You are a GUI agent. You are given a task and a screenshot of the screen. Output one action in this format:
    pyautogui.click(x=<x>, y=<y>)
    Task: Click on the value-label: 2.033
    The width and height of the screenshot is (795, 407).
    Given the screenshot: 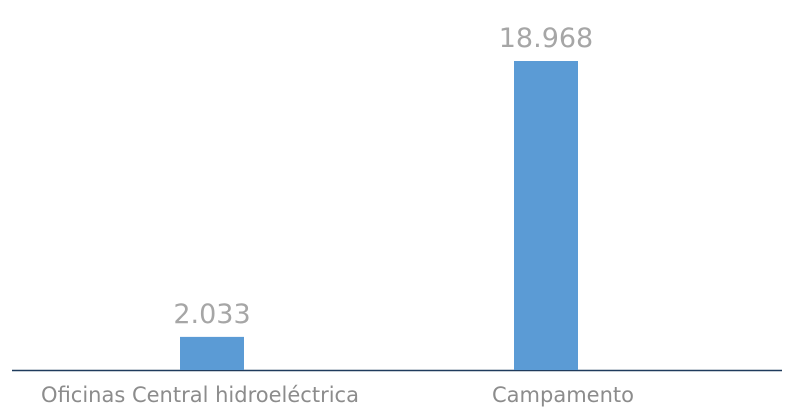 What is the action you would take?
    pyautogui.click(x=211, y=314)
    